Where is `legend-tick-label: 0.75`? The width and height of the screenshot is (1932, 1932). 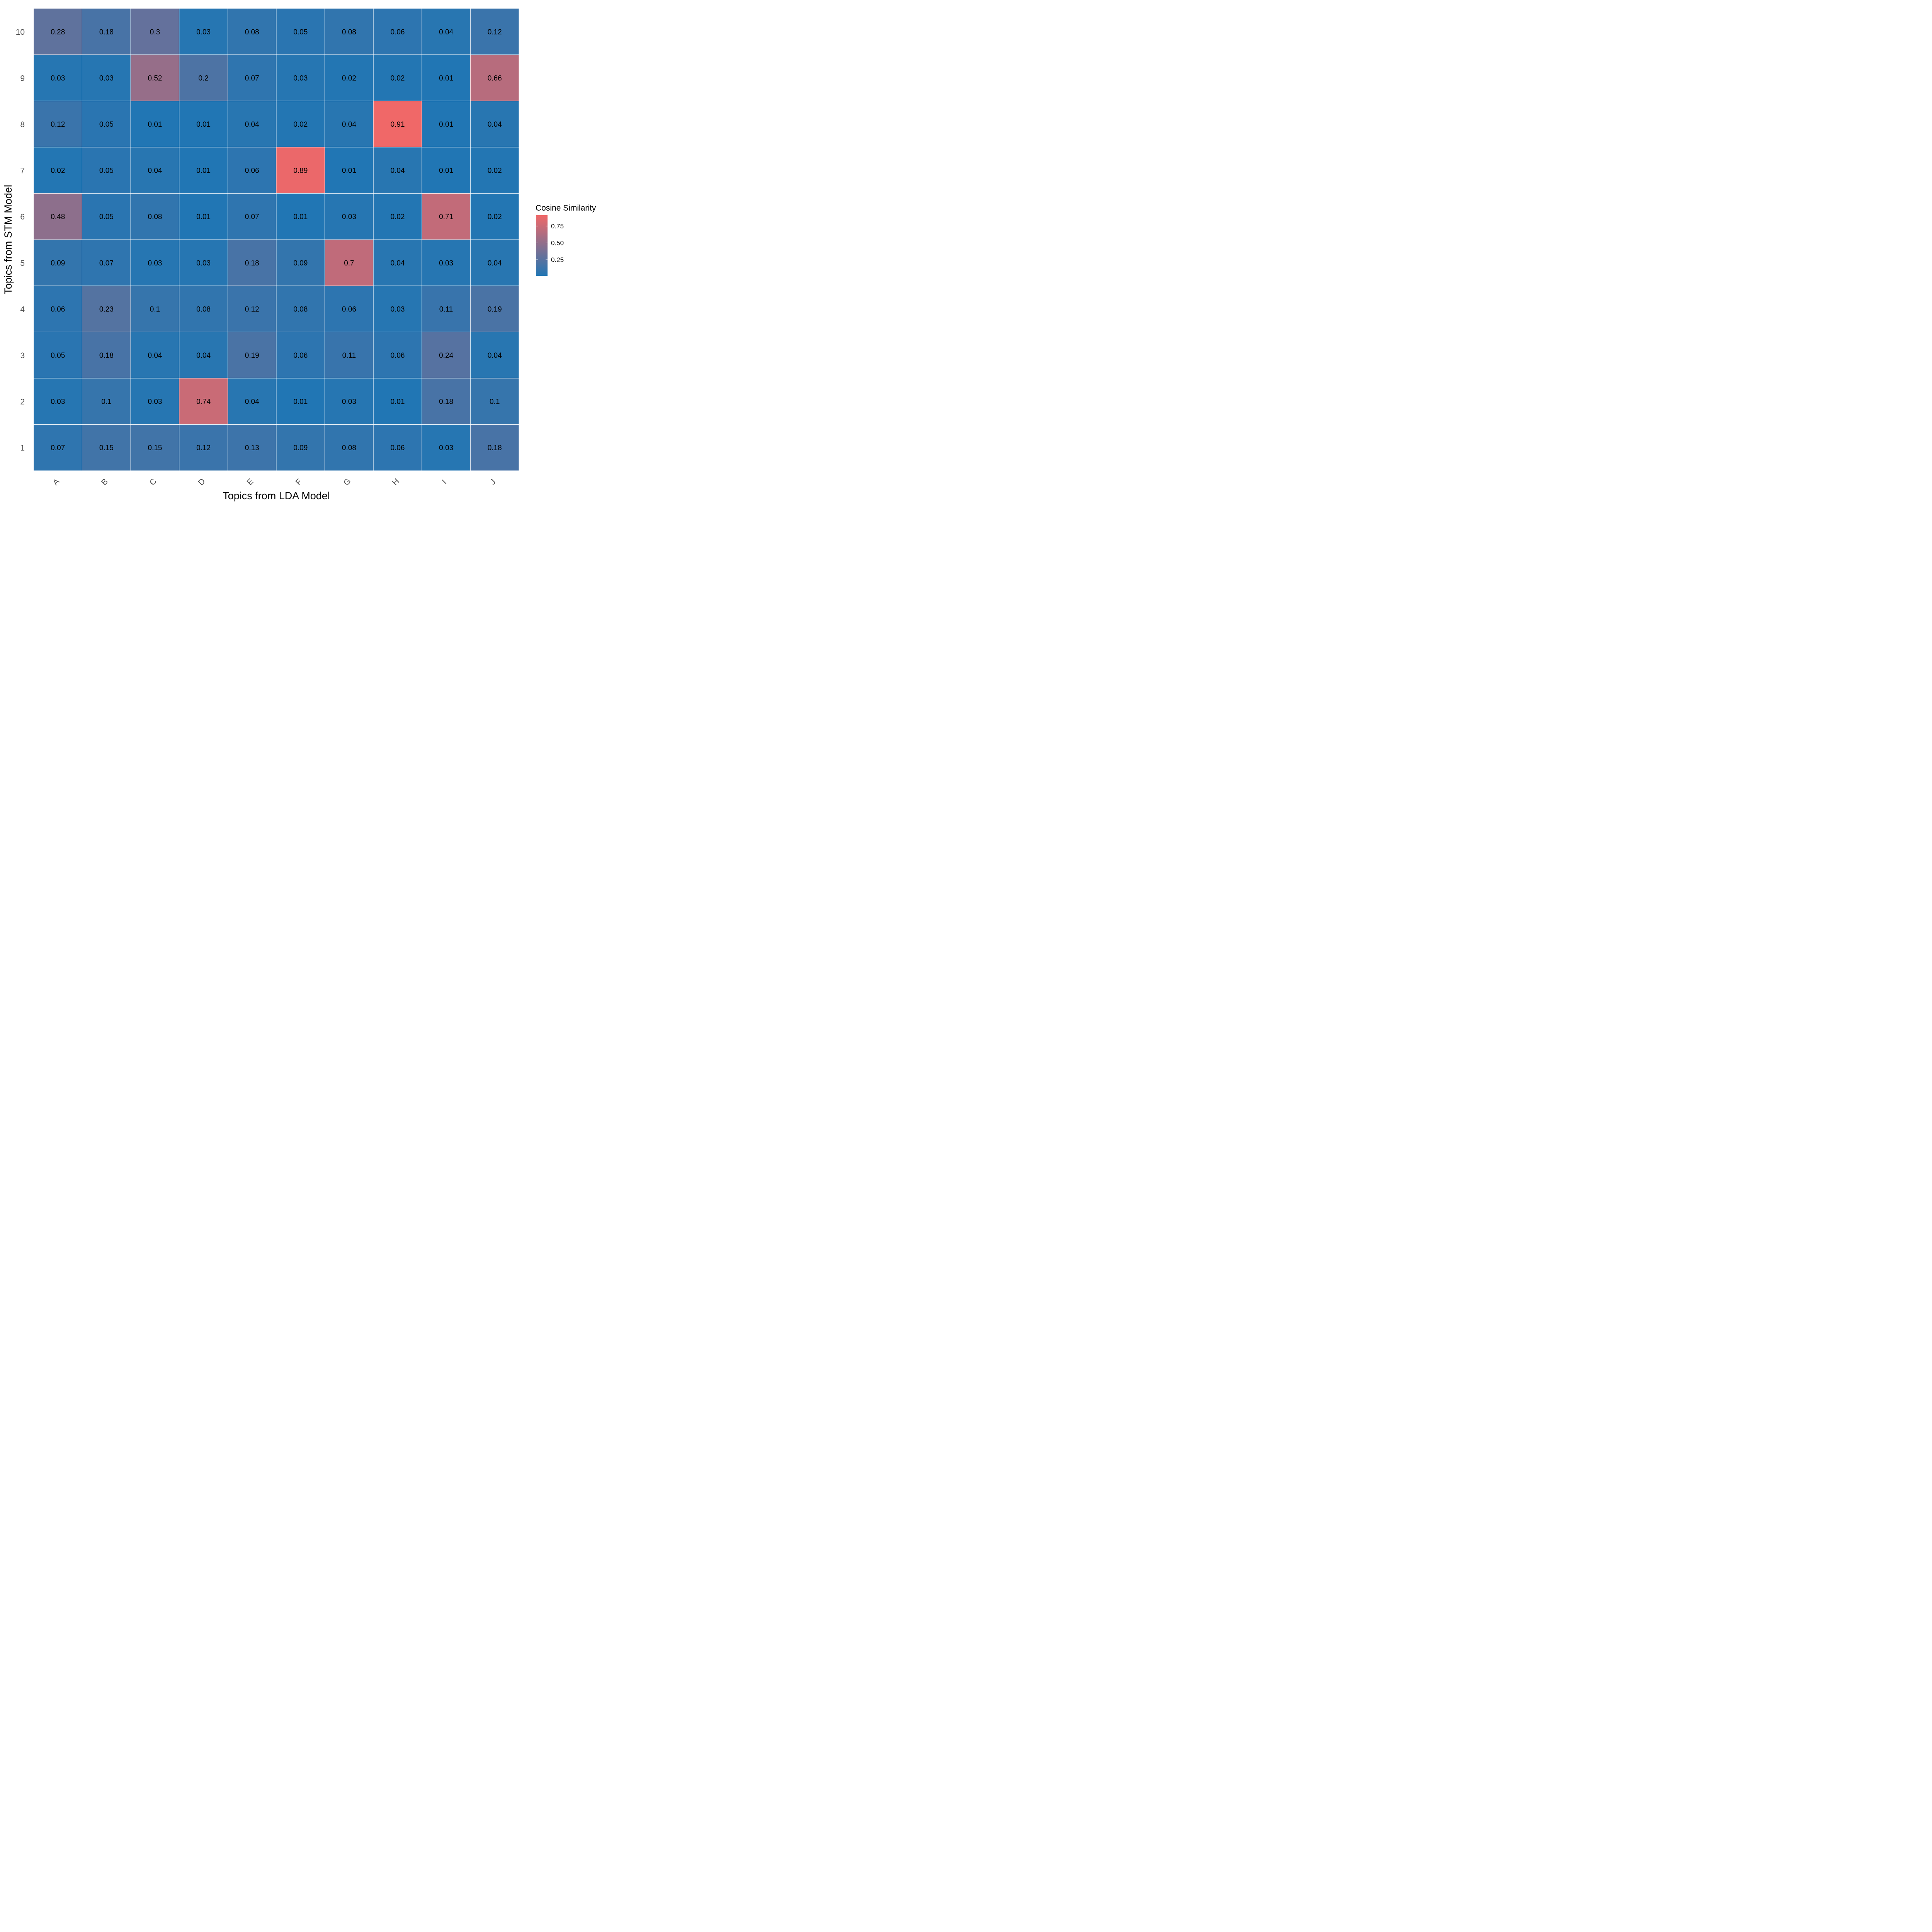
legend-tick-label: 0.75 is located at coordinates (557, 227).